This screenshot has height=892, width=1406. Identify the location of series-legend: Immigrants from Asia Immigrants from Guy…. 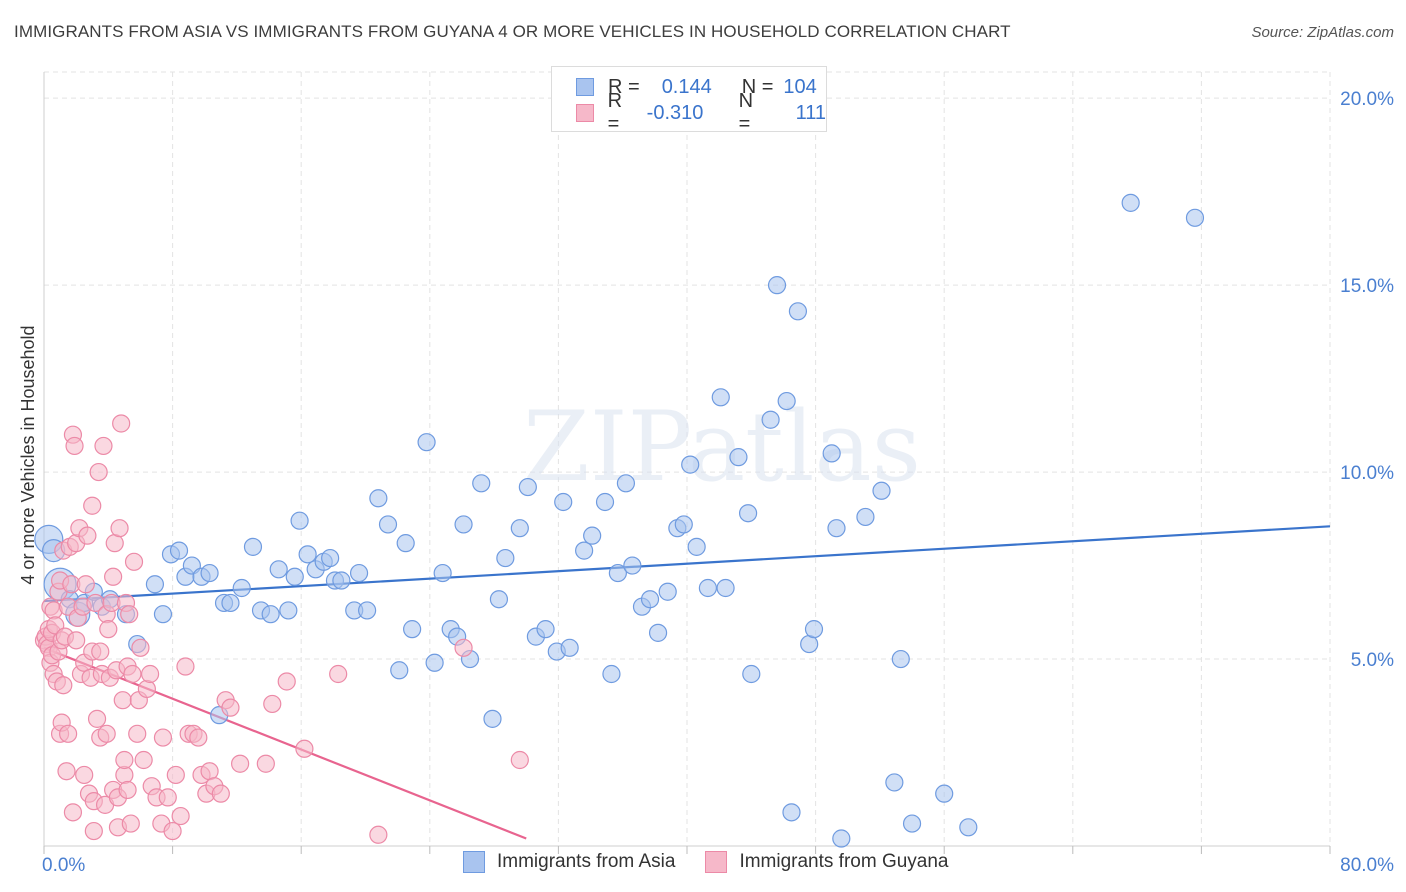
(721, 862).